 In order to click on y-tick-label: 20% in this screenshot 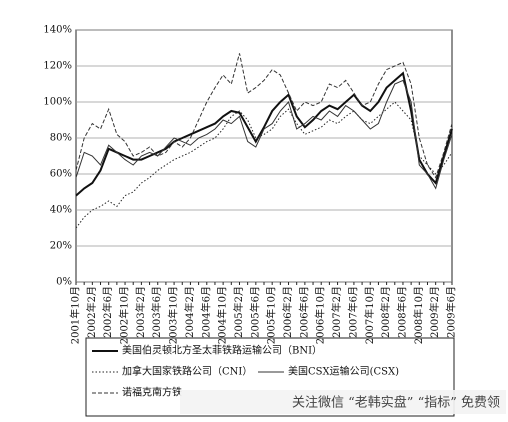, I will do `click(61, 246)`.